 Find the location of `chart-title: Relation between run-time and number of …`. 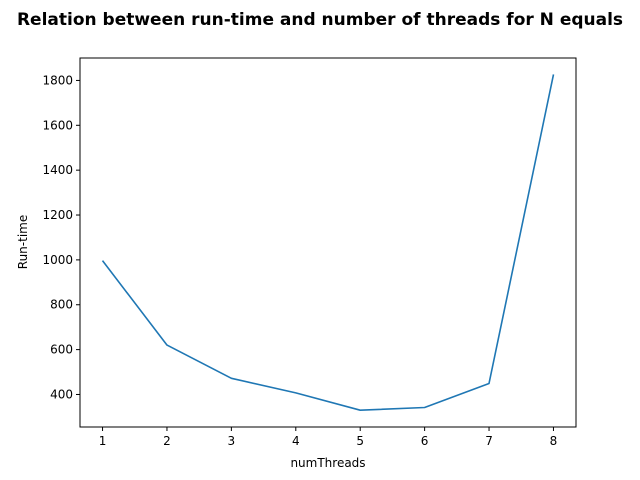

chart-title: Relation between run-time and number of … is located at coordinates (320, 20).